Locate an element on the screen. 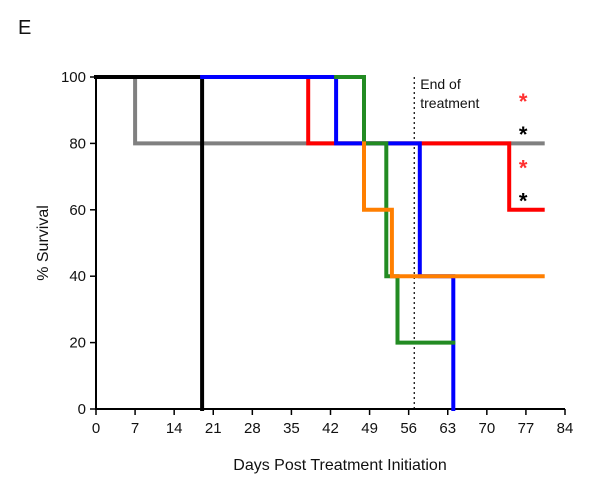  significance-marker-2: * is located at coordinates (523, 167).